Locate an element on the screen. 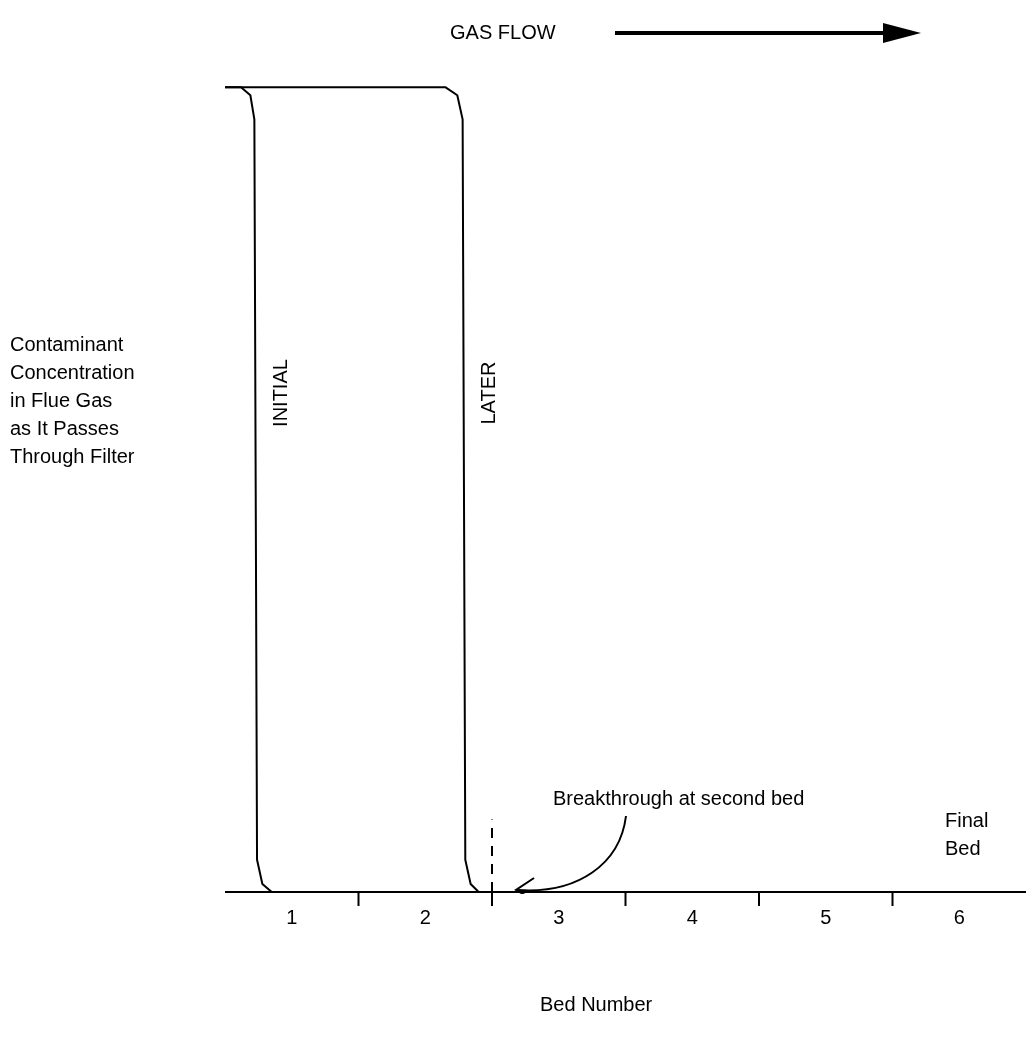 This screenshot has width=1034, height=1040. x-axis-title: Bed Number is located at coordinates (596, 1004).